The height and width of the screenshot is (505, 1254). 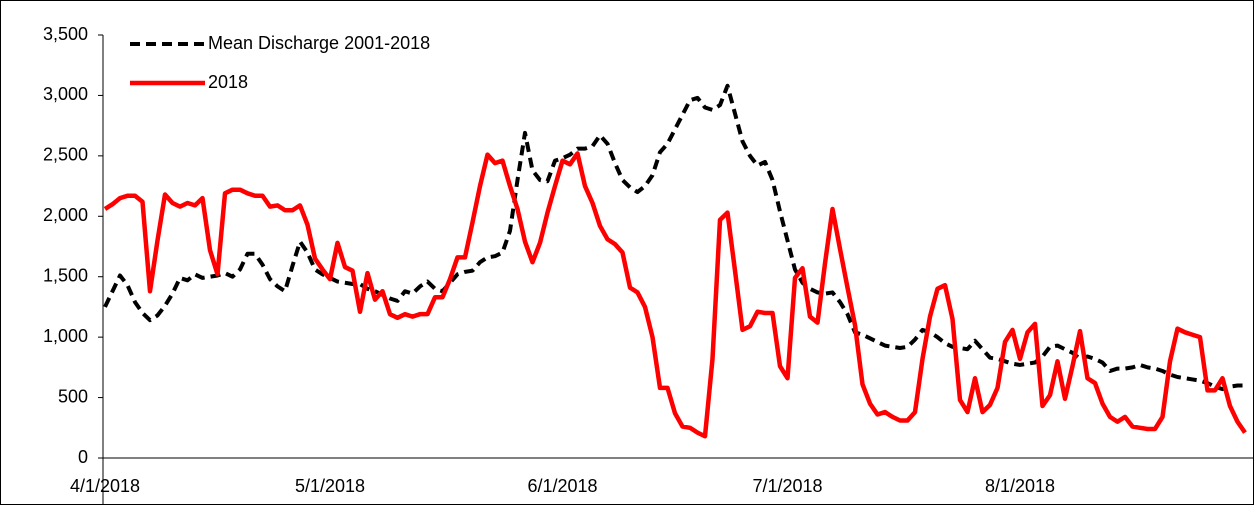 What do you see at coordinates (319, 43) in the screenshot?
I see `legend-label: Mean Discharge 2001-2018` at bounding box center [319, 43].